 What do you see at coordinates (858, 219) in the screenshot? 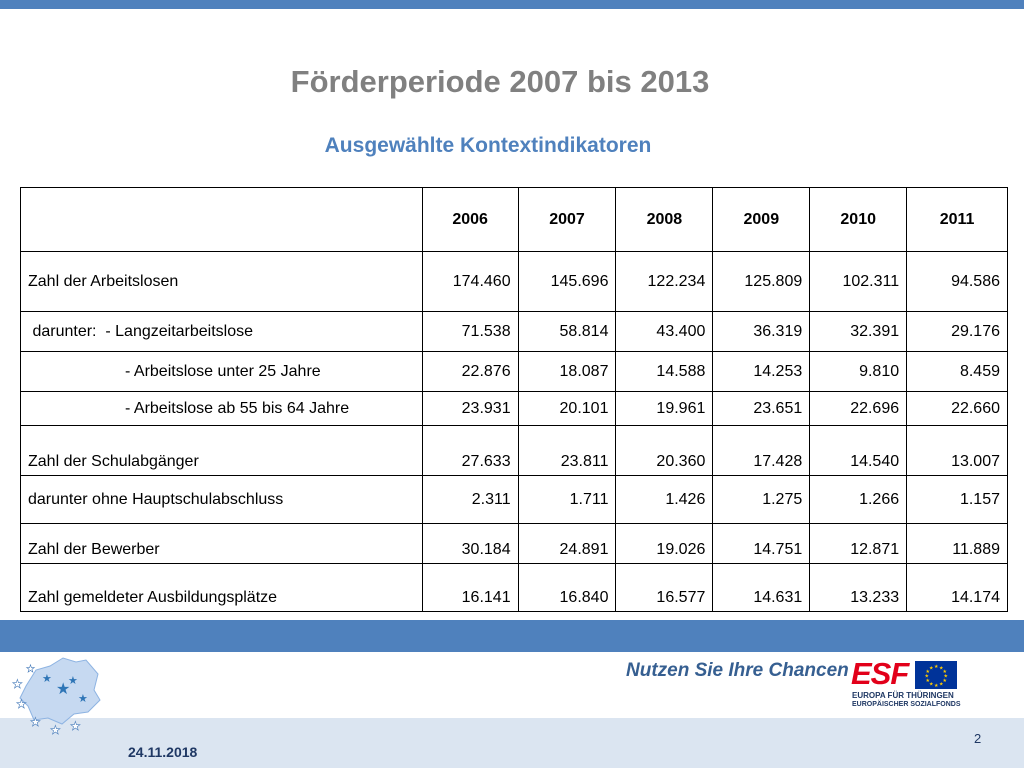
I see `header-cell-2010: 2010` at bounding box center [858, 219].